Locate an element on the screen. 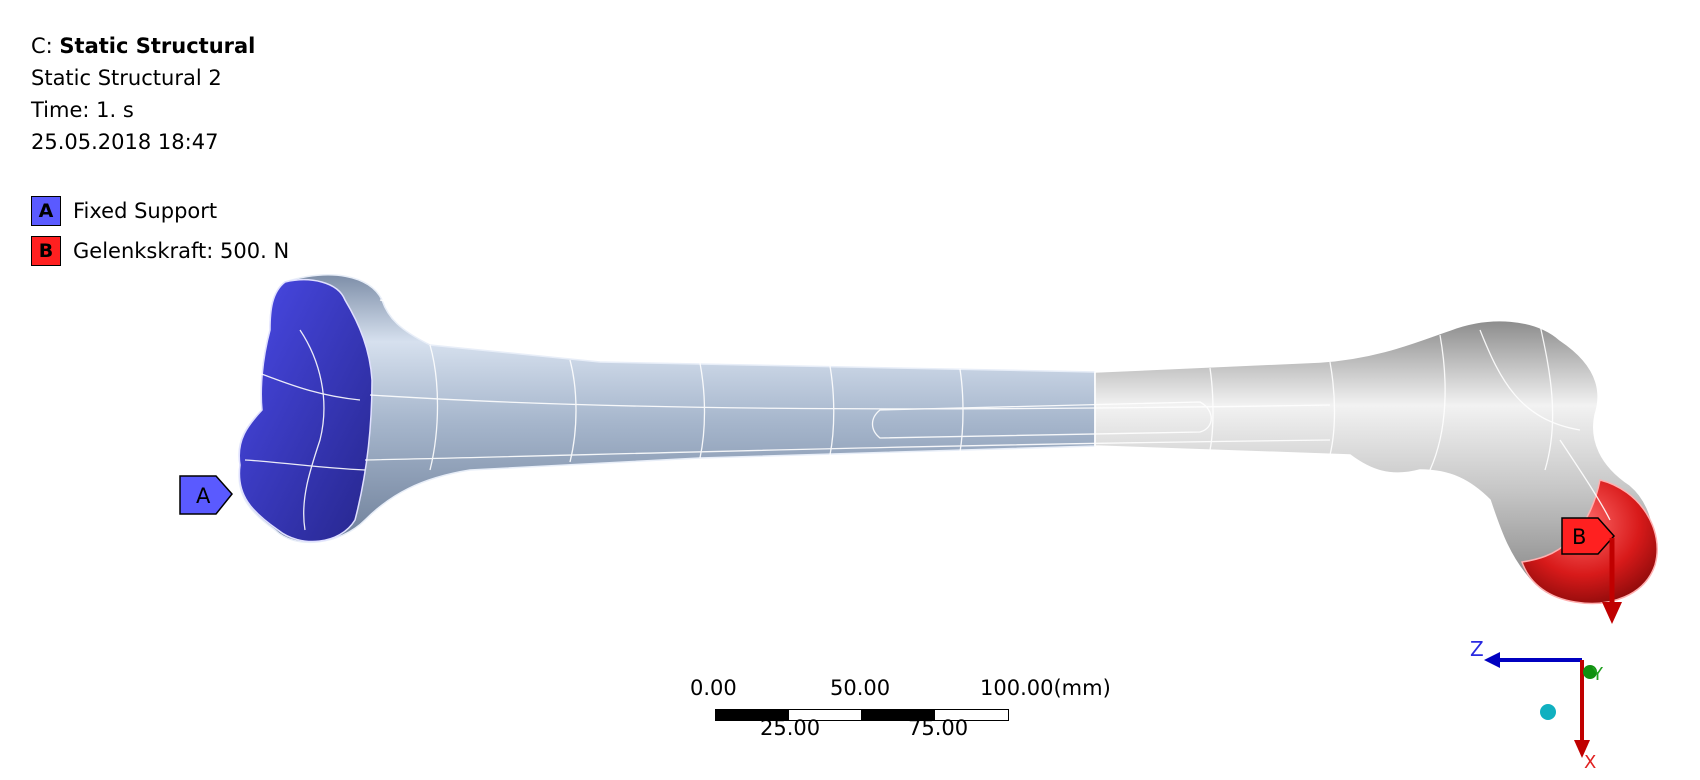  legend-item-load: B Gelenkskraft: 500. N is located at coordinates (160, 251).